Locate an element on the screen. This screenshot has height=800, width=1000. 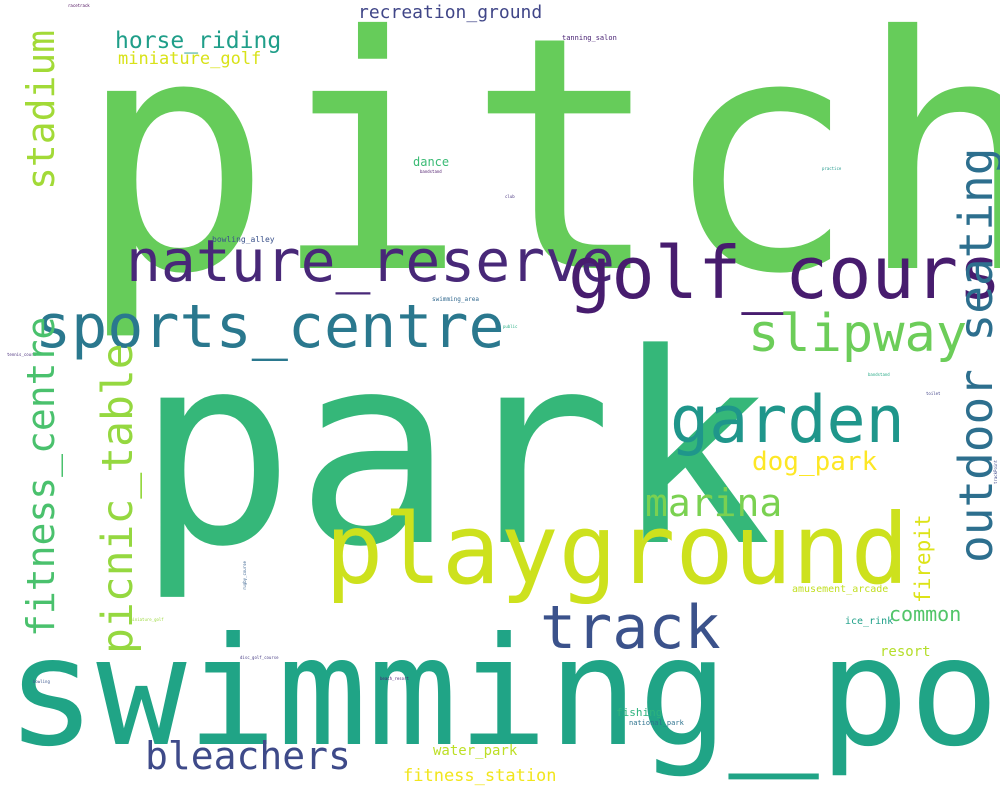
word-golf-course: golf_course is located at coordinates (784, 273).